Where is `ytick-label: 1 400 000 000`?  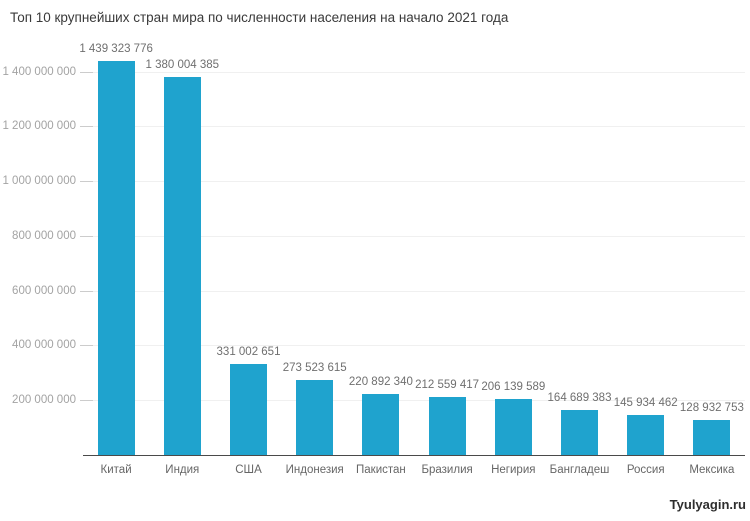
ytick-label: 1 400 000 000 is located at coordinates (39, 71).